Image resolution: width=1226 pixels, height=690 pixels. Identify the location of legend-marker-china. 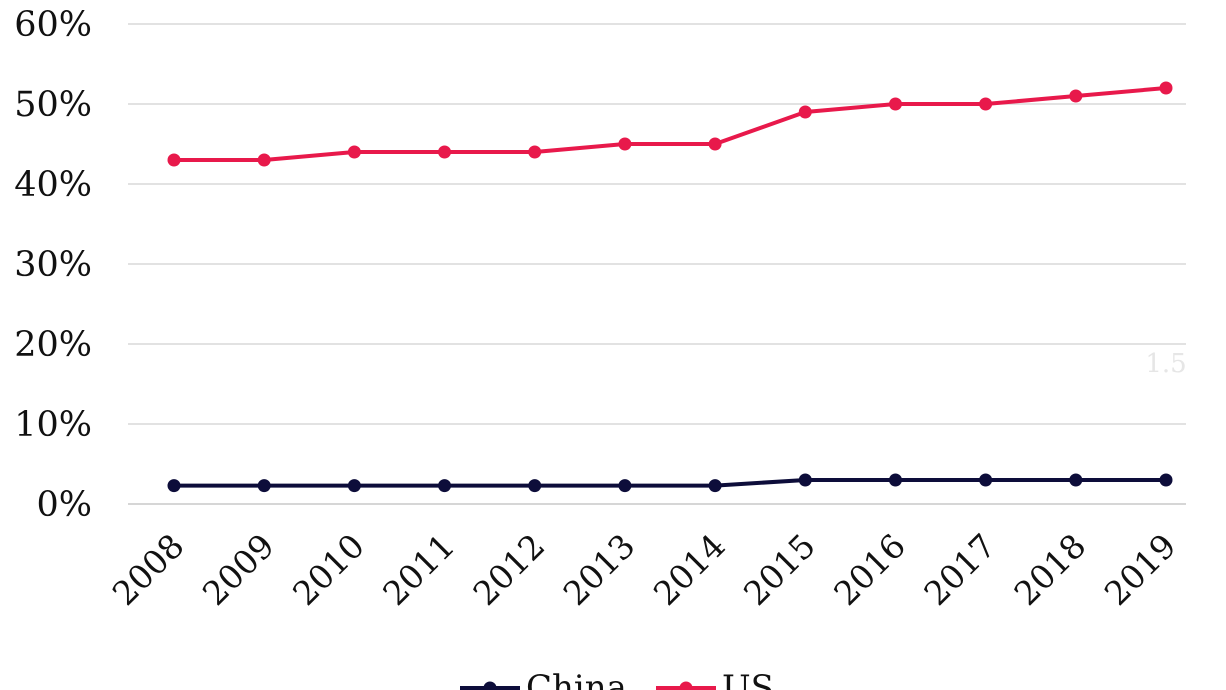
(490, 685).